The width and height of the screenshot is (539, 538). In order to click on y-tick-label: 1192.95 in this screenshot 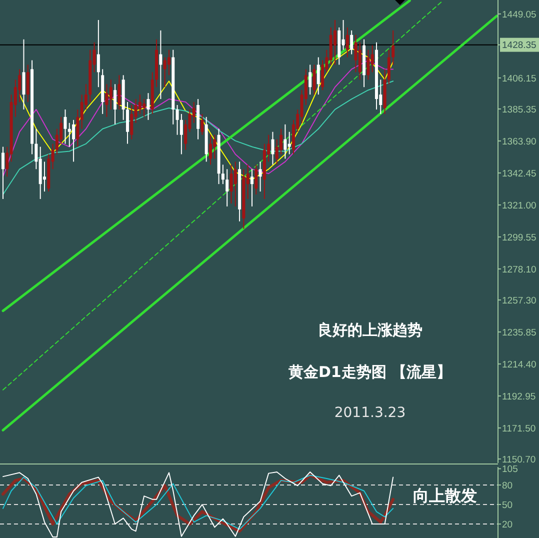, I will do `click(519, 396)`.